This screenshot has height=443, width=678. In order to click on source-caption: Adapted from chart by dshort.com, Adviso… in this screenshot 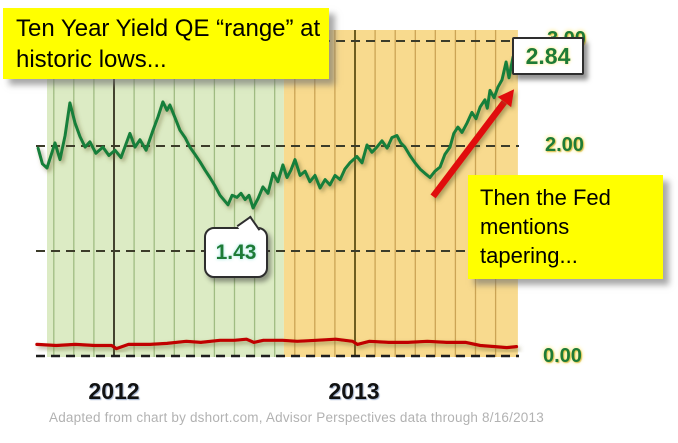, I will do `click(296, 417)`.